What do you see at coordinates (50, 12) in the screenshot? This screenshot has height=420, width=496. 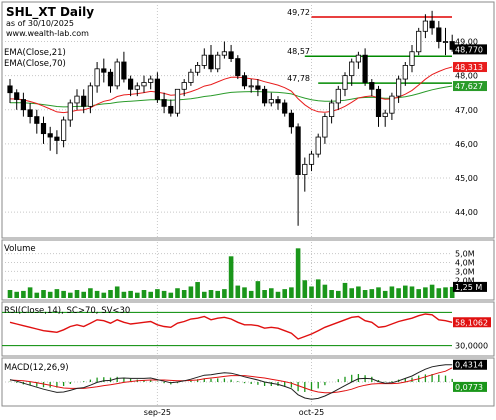 I see `chart-title: SHL_XT Daily` at bounding box center [50, 12].